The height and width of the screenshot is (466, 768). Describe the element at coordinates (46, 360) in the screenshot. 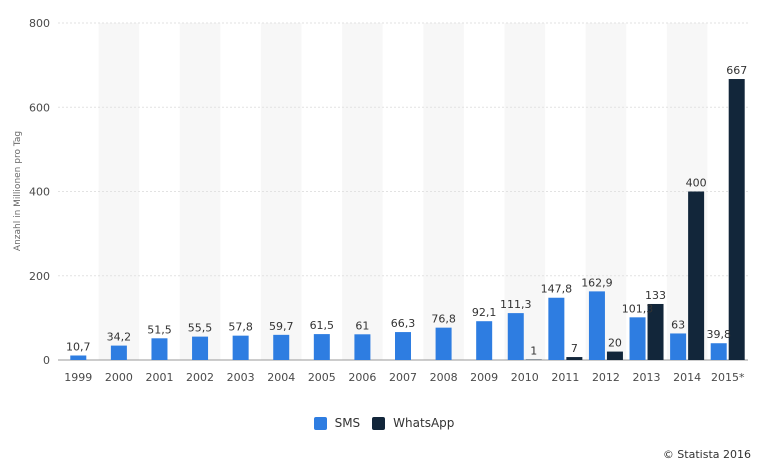

I see `y-tick-label: 0` at that location.